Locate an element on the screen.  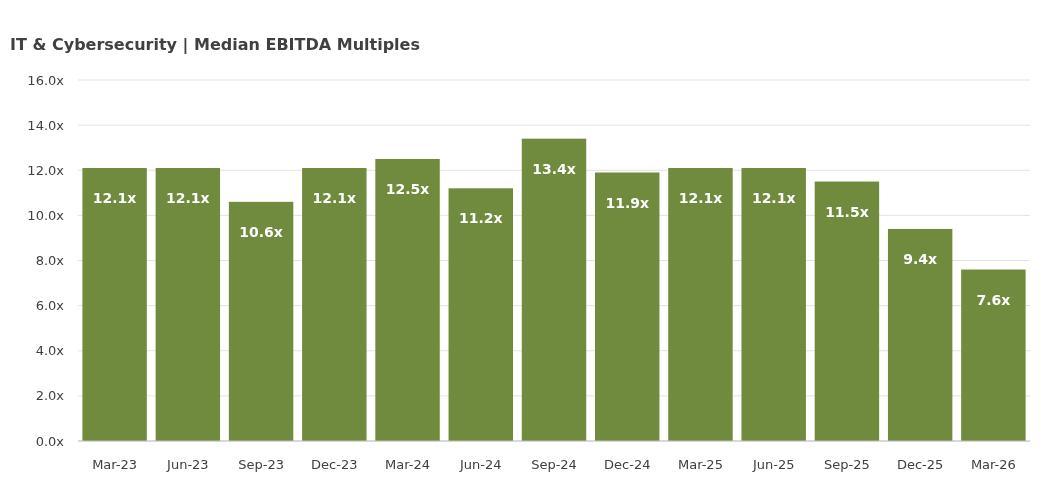
x-tick-label: Dec-25 is located at coordinates (920, 464).